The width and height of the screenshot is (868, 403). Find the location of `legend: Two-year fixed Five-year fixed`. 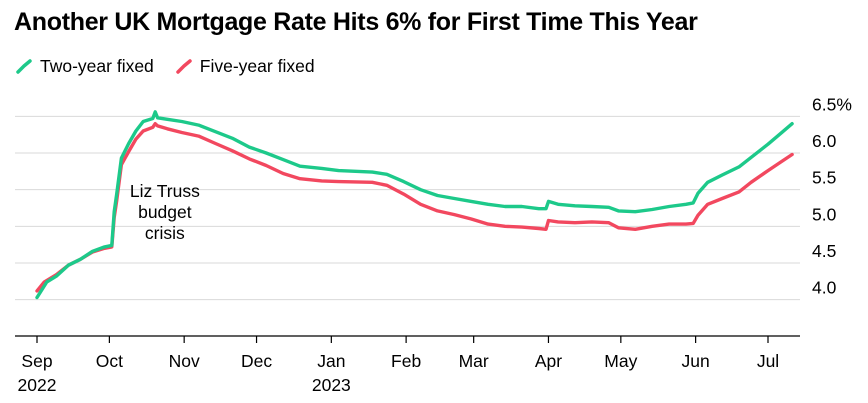

legend: Two-year fixed Five-year fixed is located at coordinates (165, 66).